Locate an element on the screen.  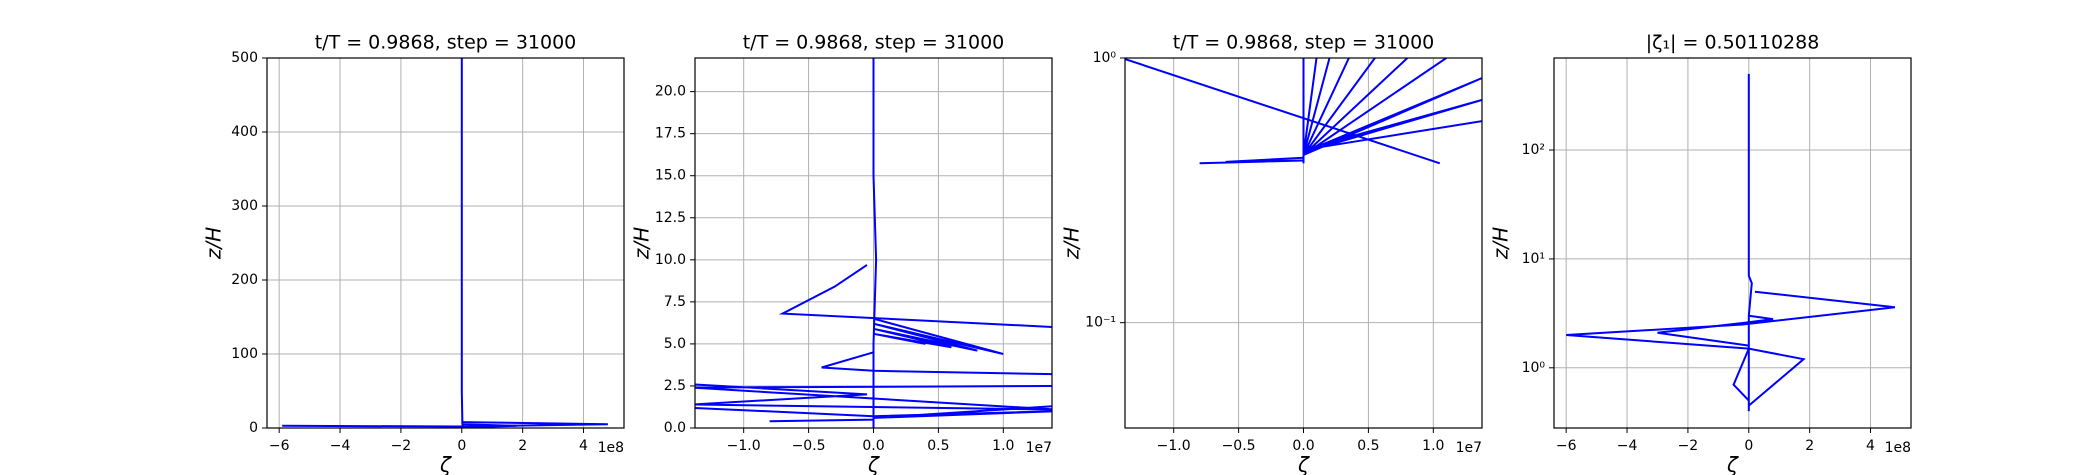
y-tick-label: 5.0 is located at coordinates (675, 344).